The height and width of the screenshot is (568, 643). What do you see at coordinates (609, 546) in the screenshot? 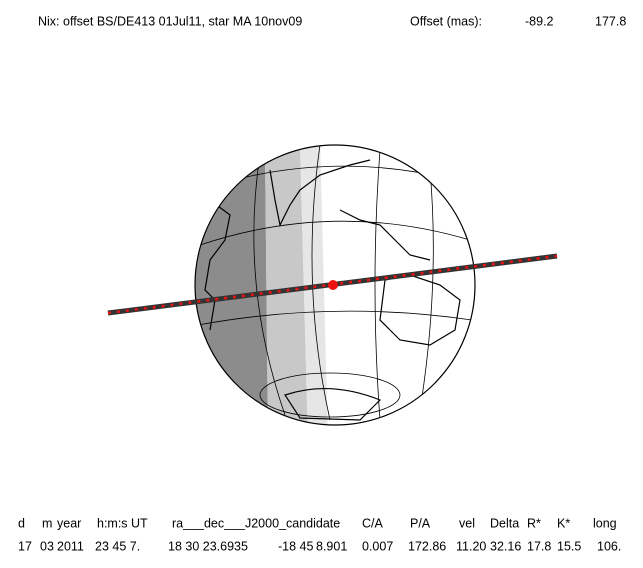
I see `table-cell: 106.` at bounding box center [609, 546].